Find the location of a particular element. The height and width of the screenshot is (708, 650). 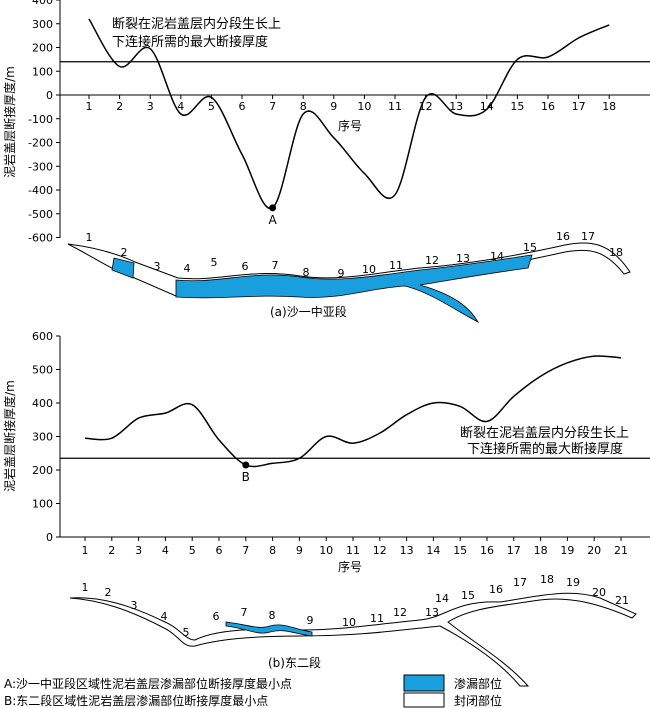

profile-b-section-label-9: 10 is located at coordinates (349, 622).